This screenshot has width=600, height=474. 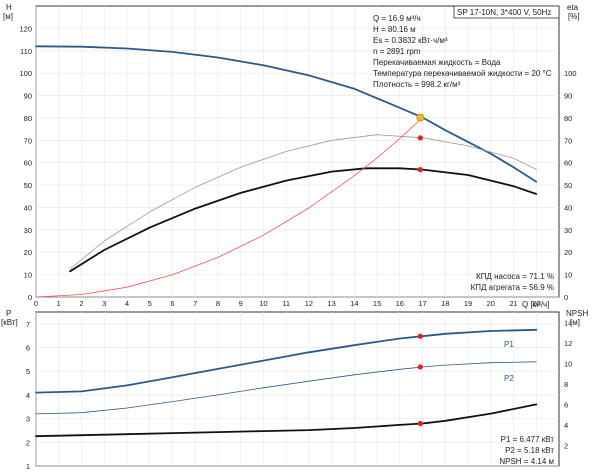 I want to click on p1-series-label: P1, so click(x=509, y=344).